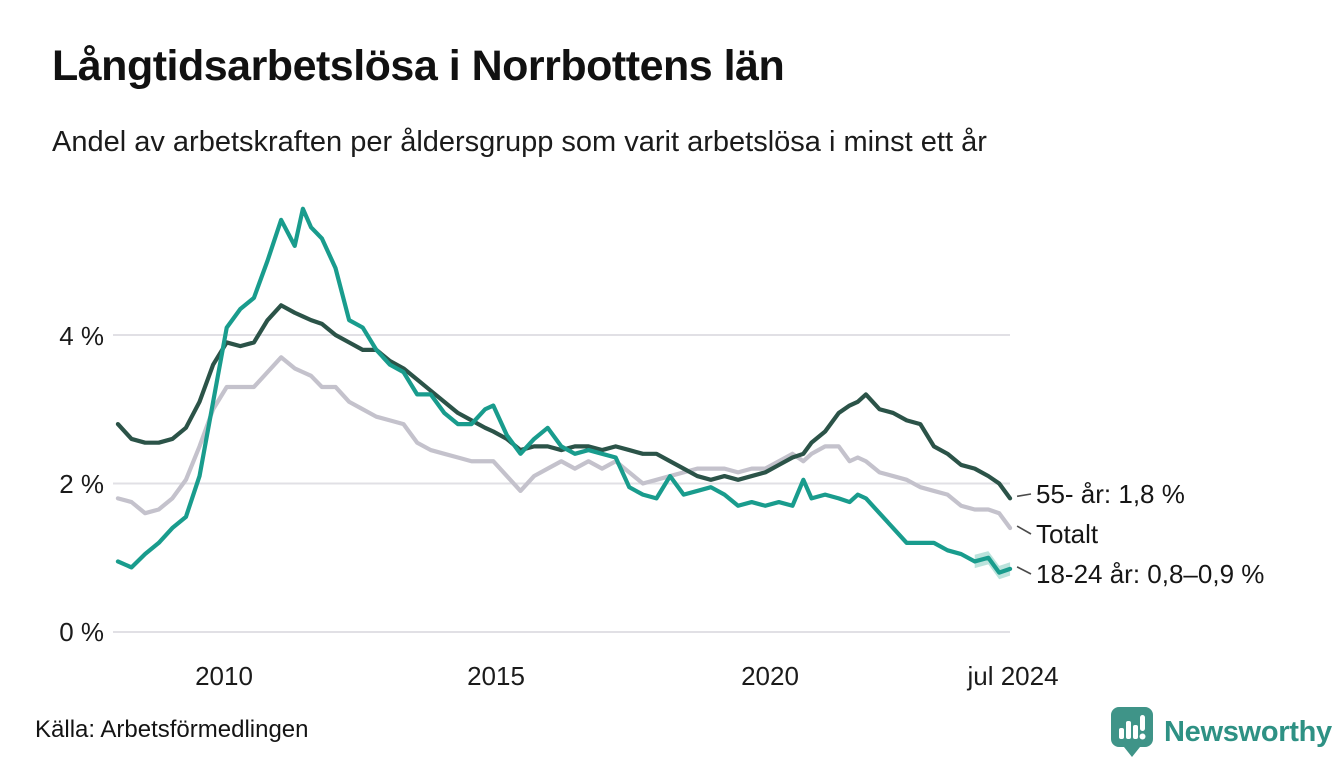  What do you see at coordinates (1248, 731) in the screenshot?
I see `newsworthy-wordmark: Newsworthy` at bounding box center [1248, 731].